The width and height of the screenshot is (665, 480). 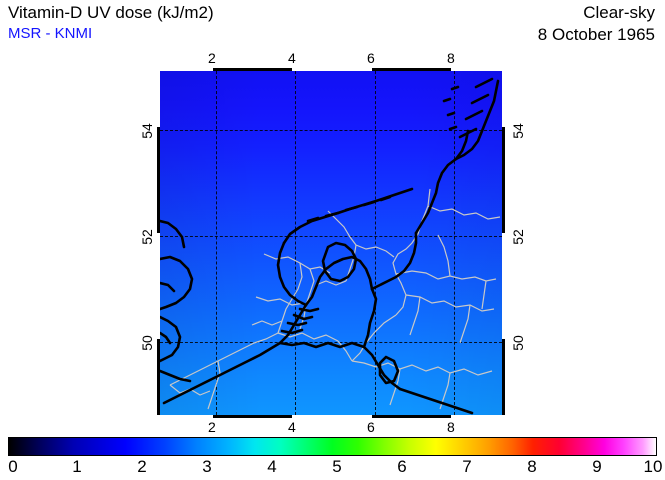 What do you see at coordinates (146, 343) in the screenshot?
I see `axis-label-left-lat-50: 50` at bounding box center [146, 343].